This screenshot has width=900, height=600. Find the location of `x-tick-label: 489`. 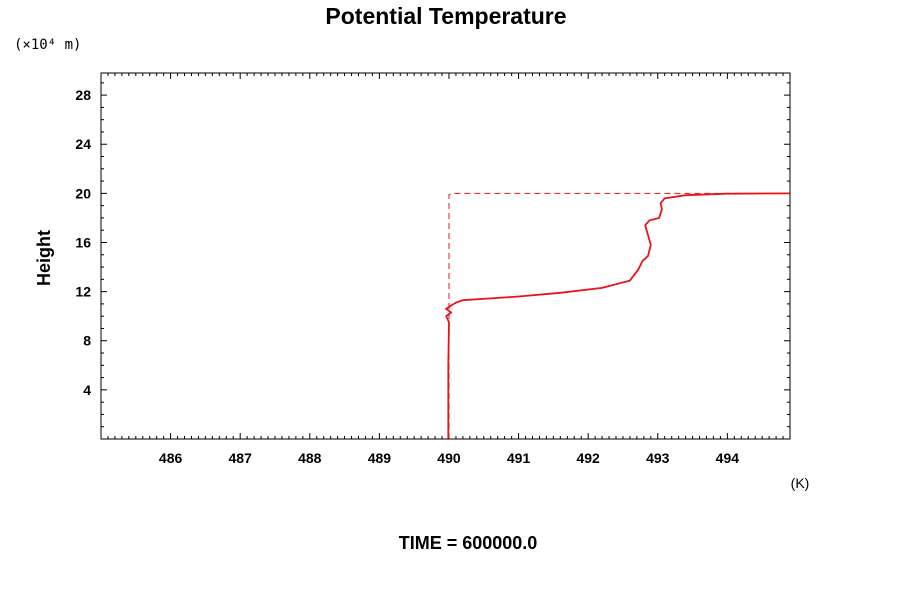

x-tick-label: 489 is located at coordinates (380, 458).